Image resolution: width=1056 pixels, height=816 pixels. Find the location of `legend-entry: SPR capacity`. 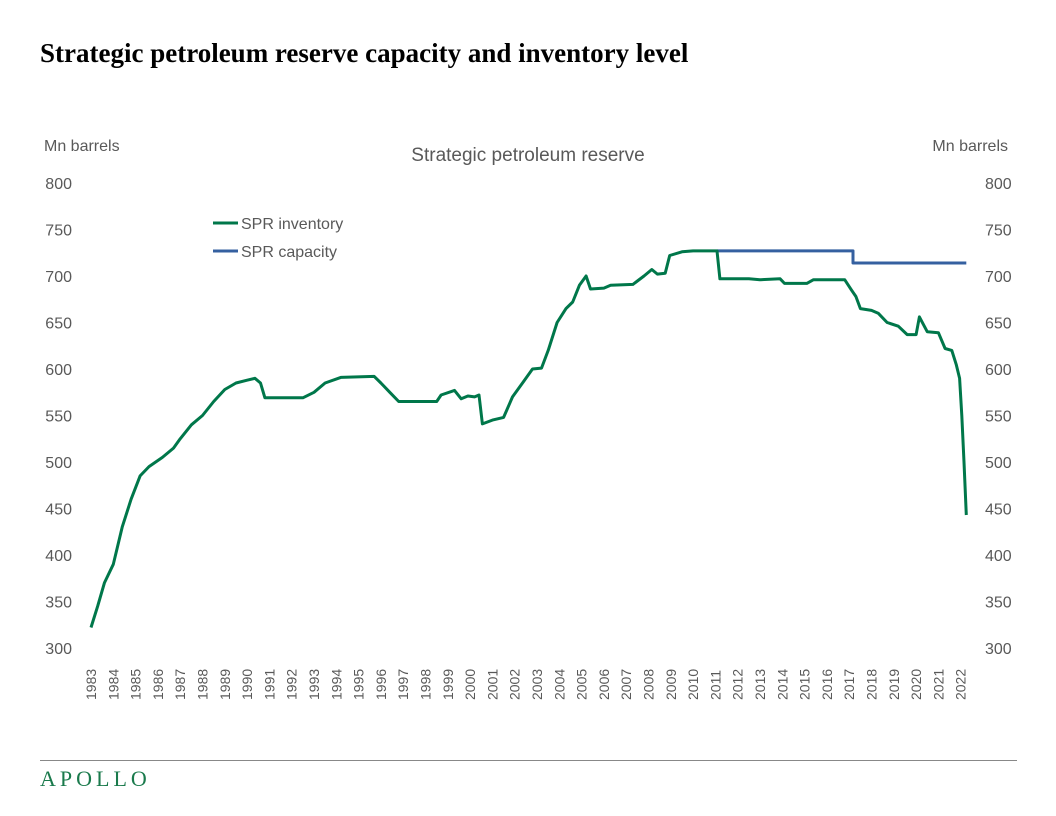

legend-entry: SPR capacity is located at coordinates (289, 252).